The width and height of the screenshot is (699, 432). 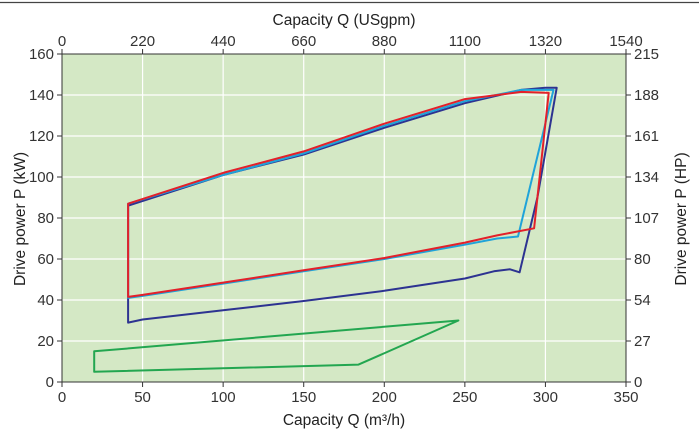 What do you see at coordinates (642, 341) in the screenshot?
I see `right-tick-label: 27` at bounding box center [642, 341].